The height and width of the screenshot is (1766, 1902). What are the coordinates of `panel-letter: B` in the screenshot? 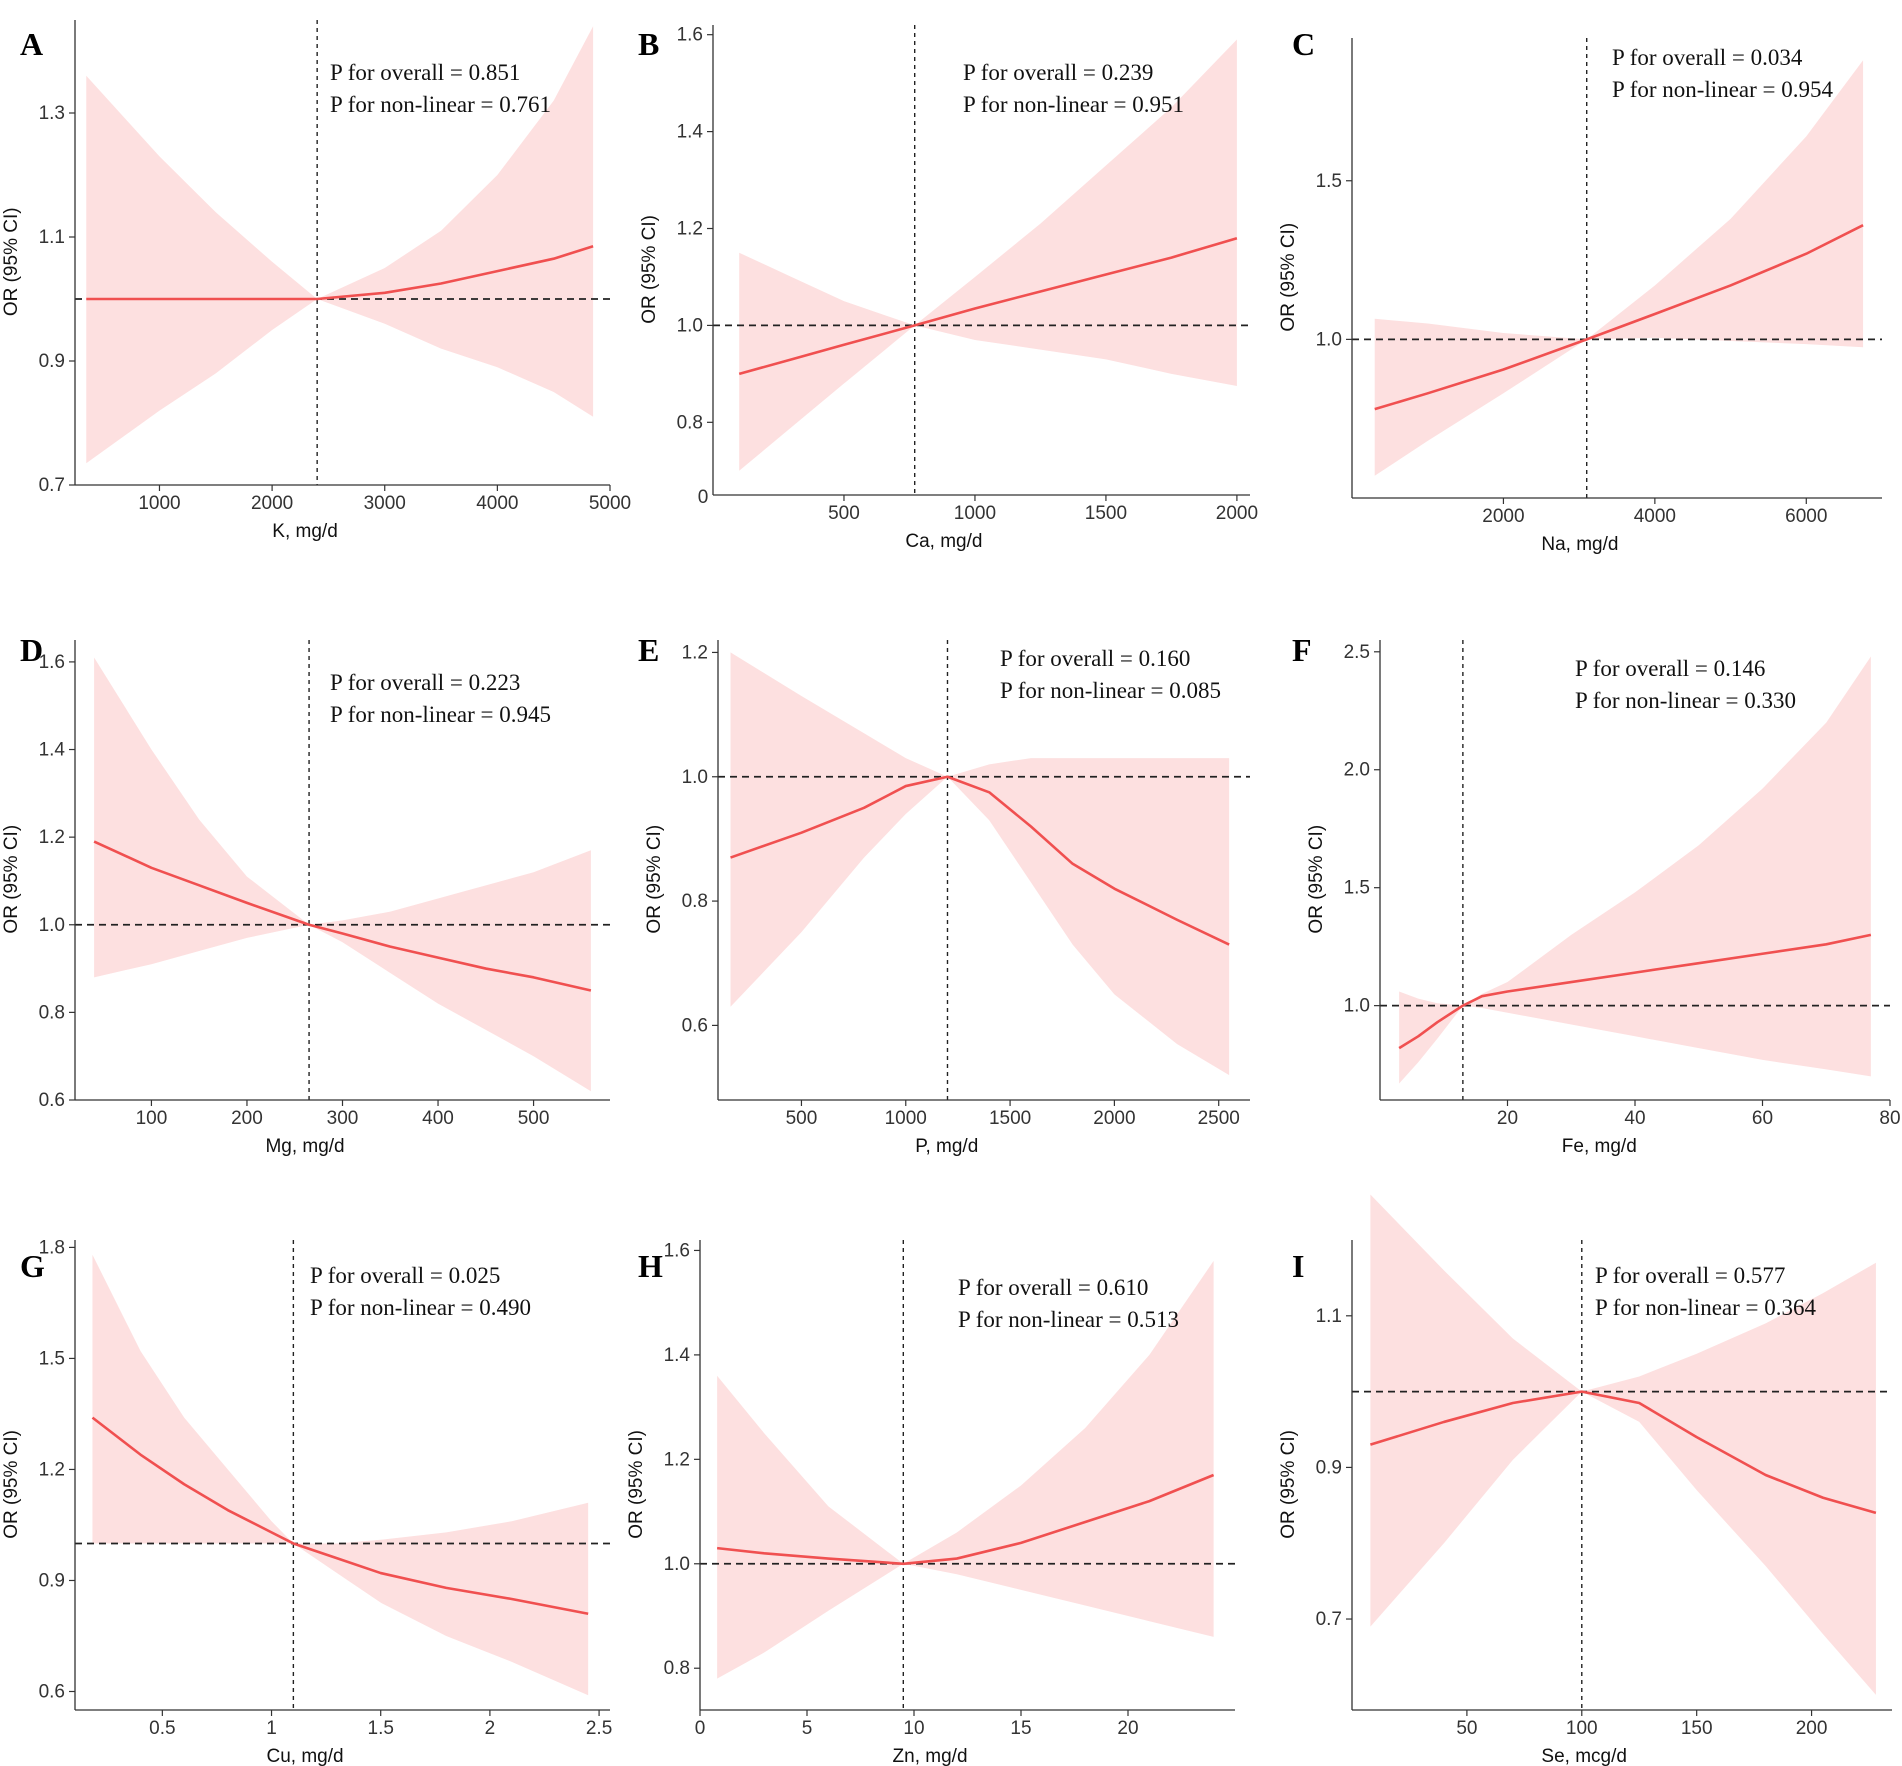 It's located at (648, 44).